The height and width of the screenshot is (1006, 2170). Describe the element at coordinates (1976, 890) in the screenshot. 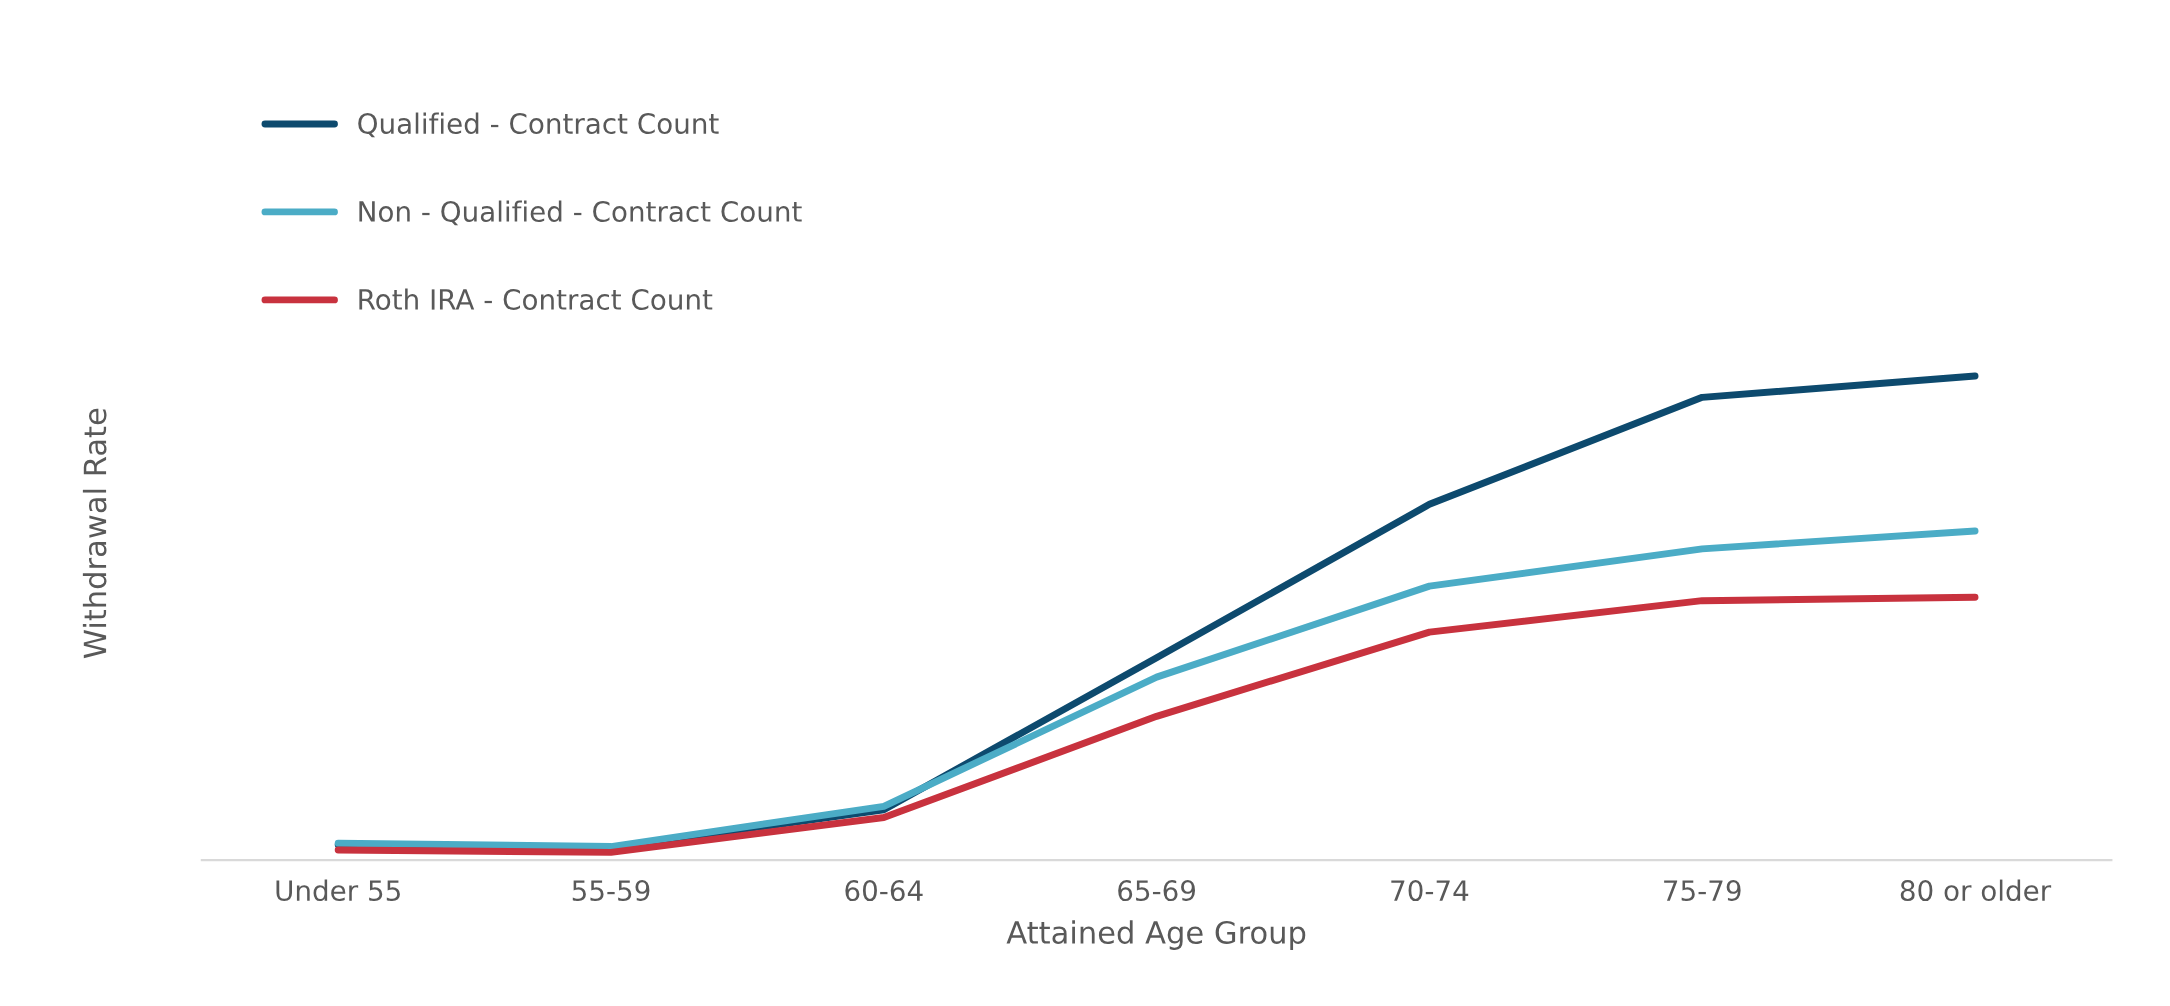

I see `x-tick-label: 80 or older` at that location.